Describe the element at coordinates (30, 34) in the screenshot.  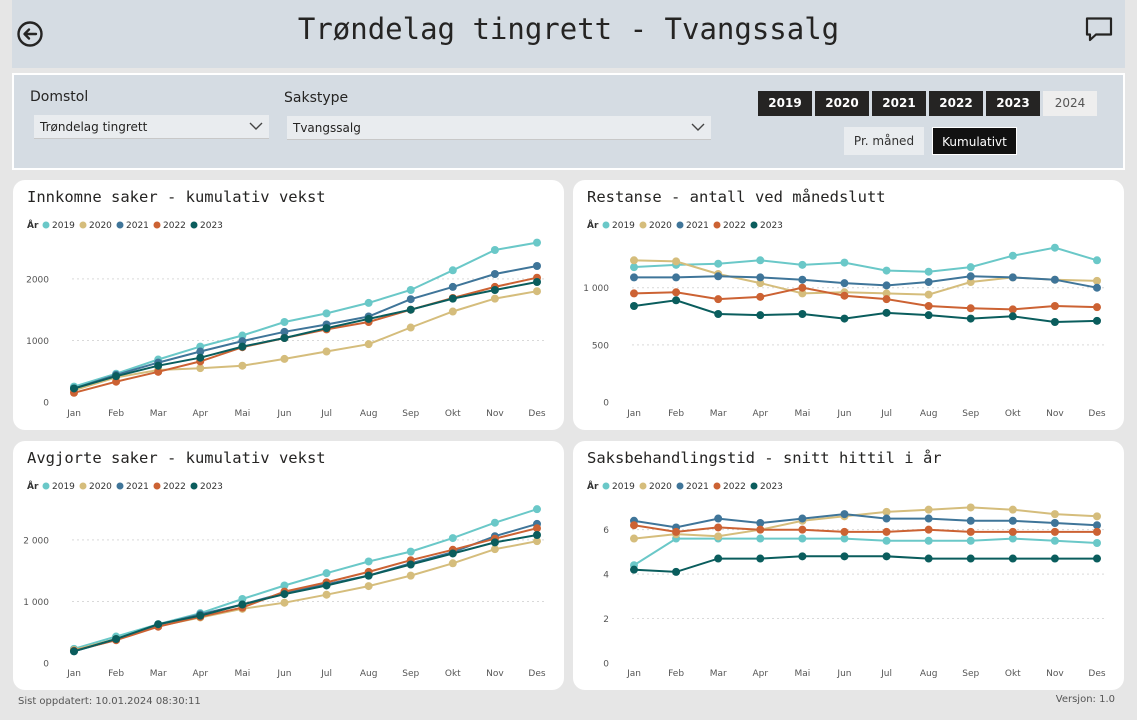
I see `back-arrow-icon` at that location.